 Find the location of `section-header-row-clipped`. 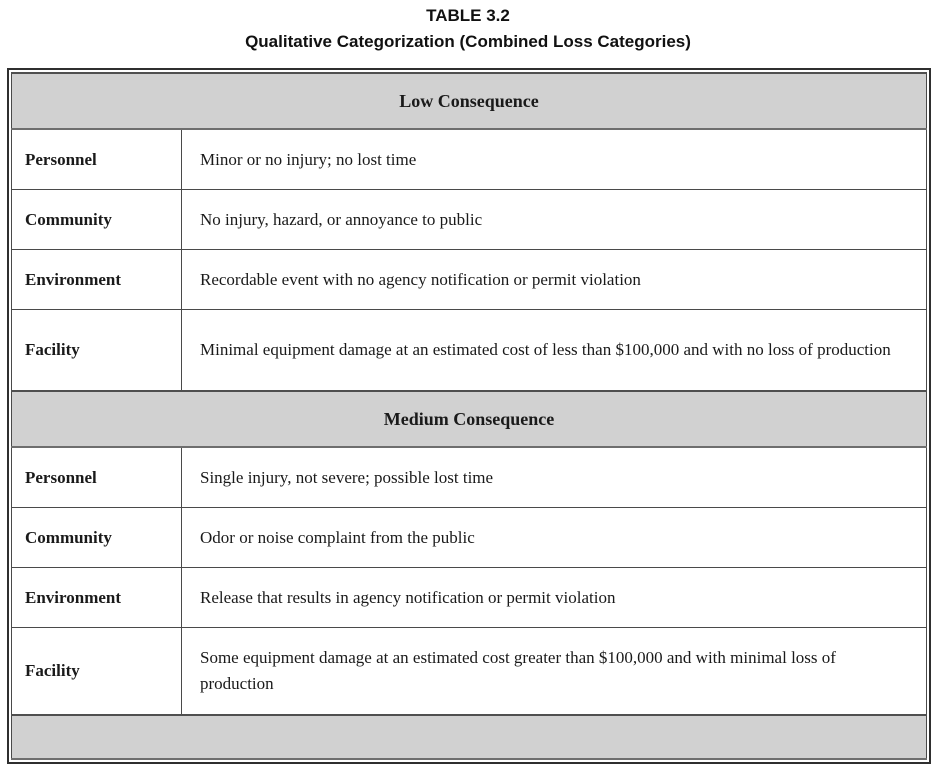

section-header-row-clipped is located at coordinates (469, 737).